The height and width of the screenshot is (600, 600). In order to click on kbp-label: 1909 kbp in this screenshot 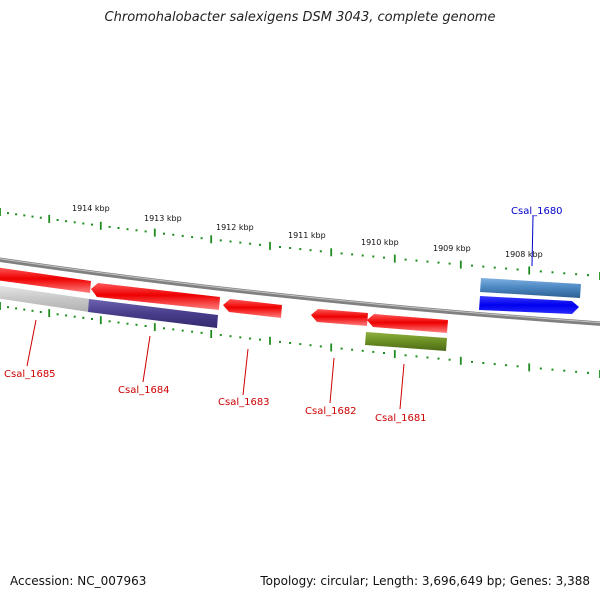, I will do `click(452, 248)`.